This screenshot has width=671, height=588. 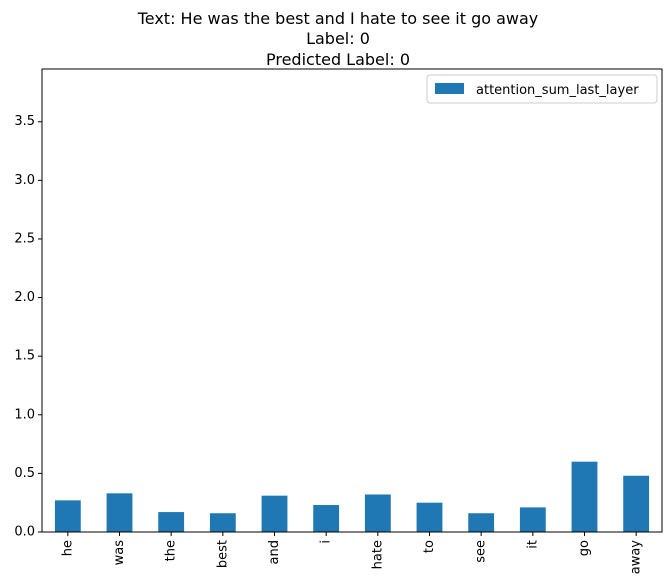 I want to click on legend: attention_sum_last_layer, so click(x=542, y=89).